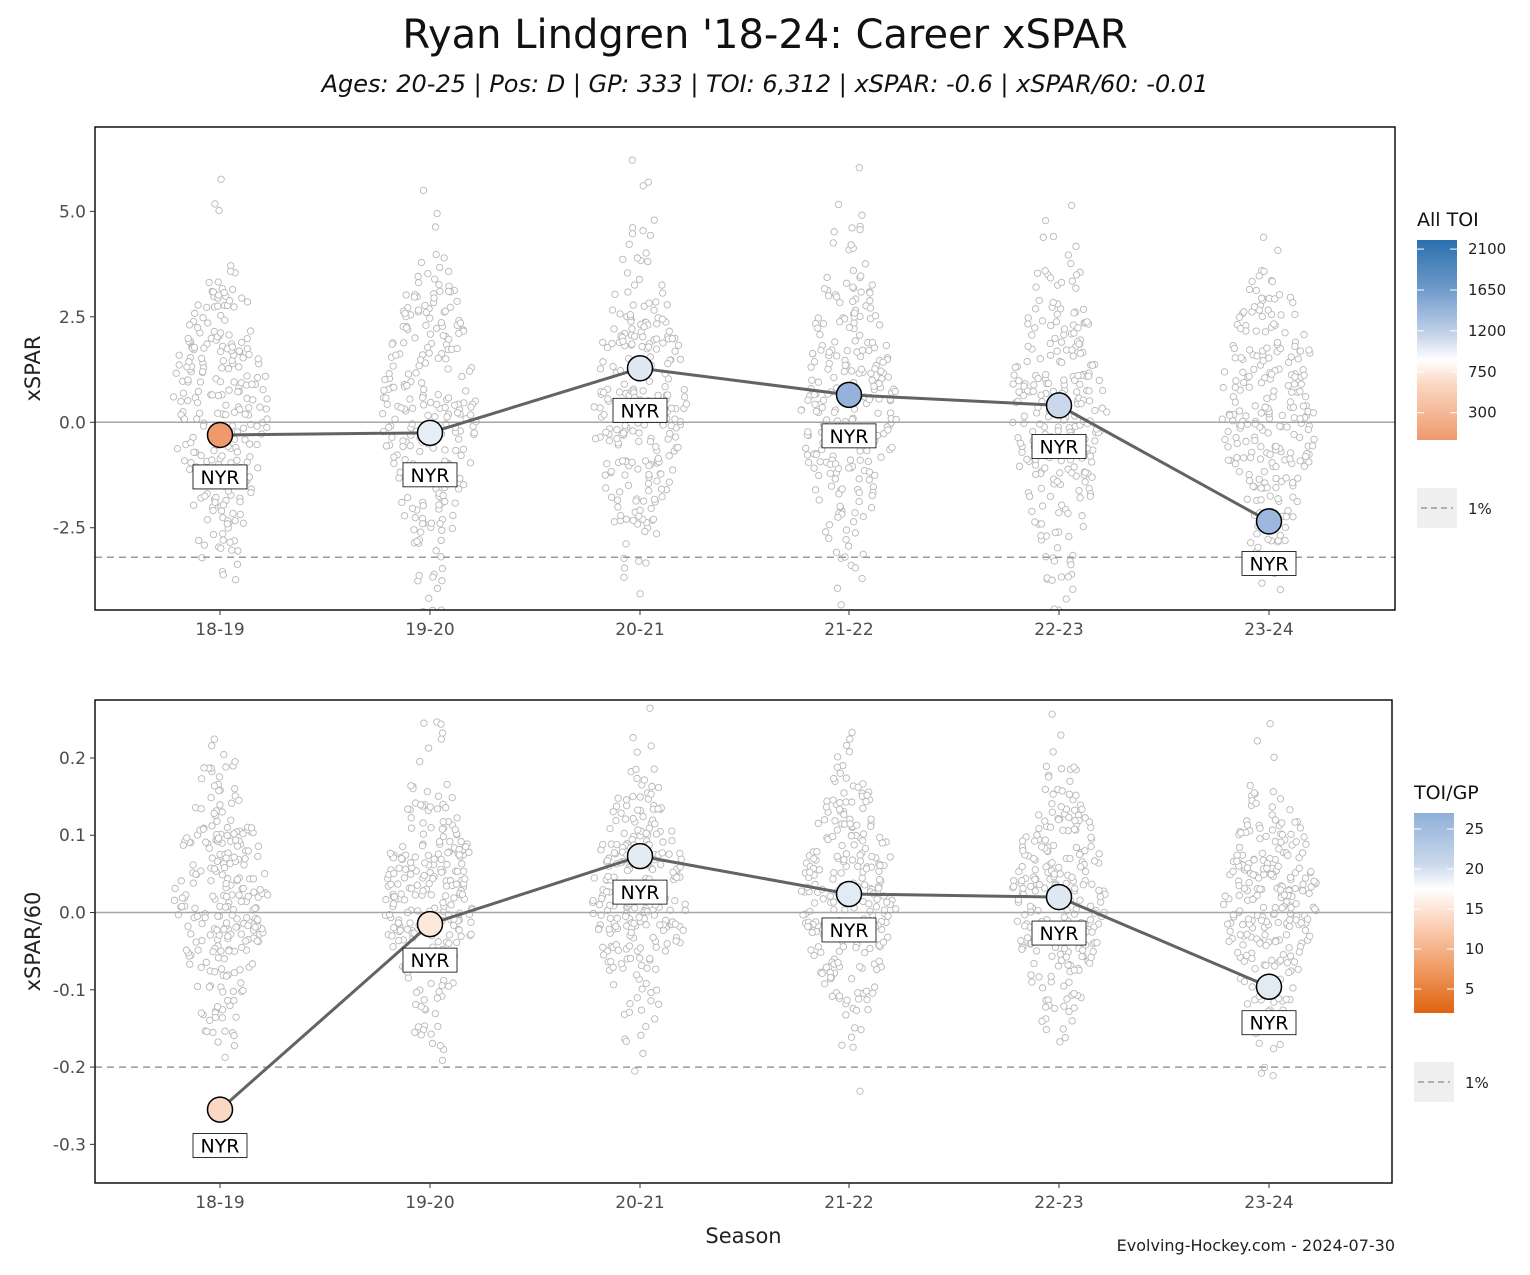 The image size is (1530, 1275). I want to click on x-tick-label: 18-19, so click(219, 630).